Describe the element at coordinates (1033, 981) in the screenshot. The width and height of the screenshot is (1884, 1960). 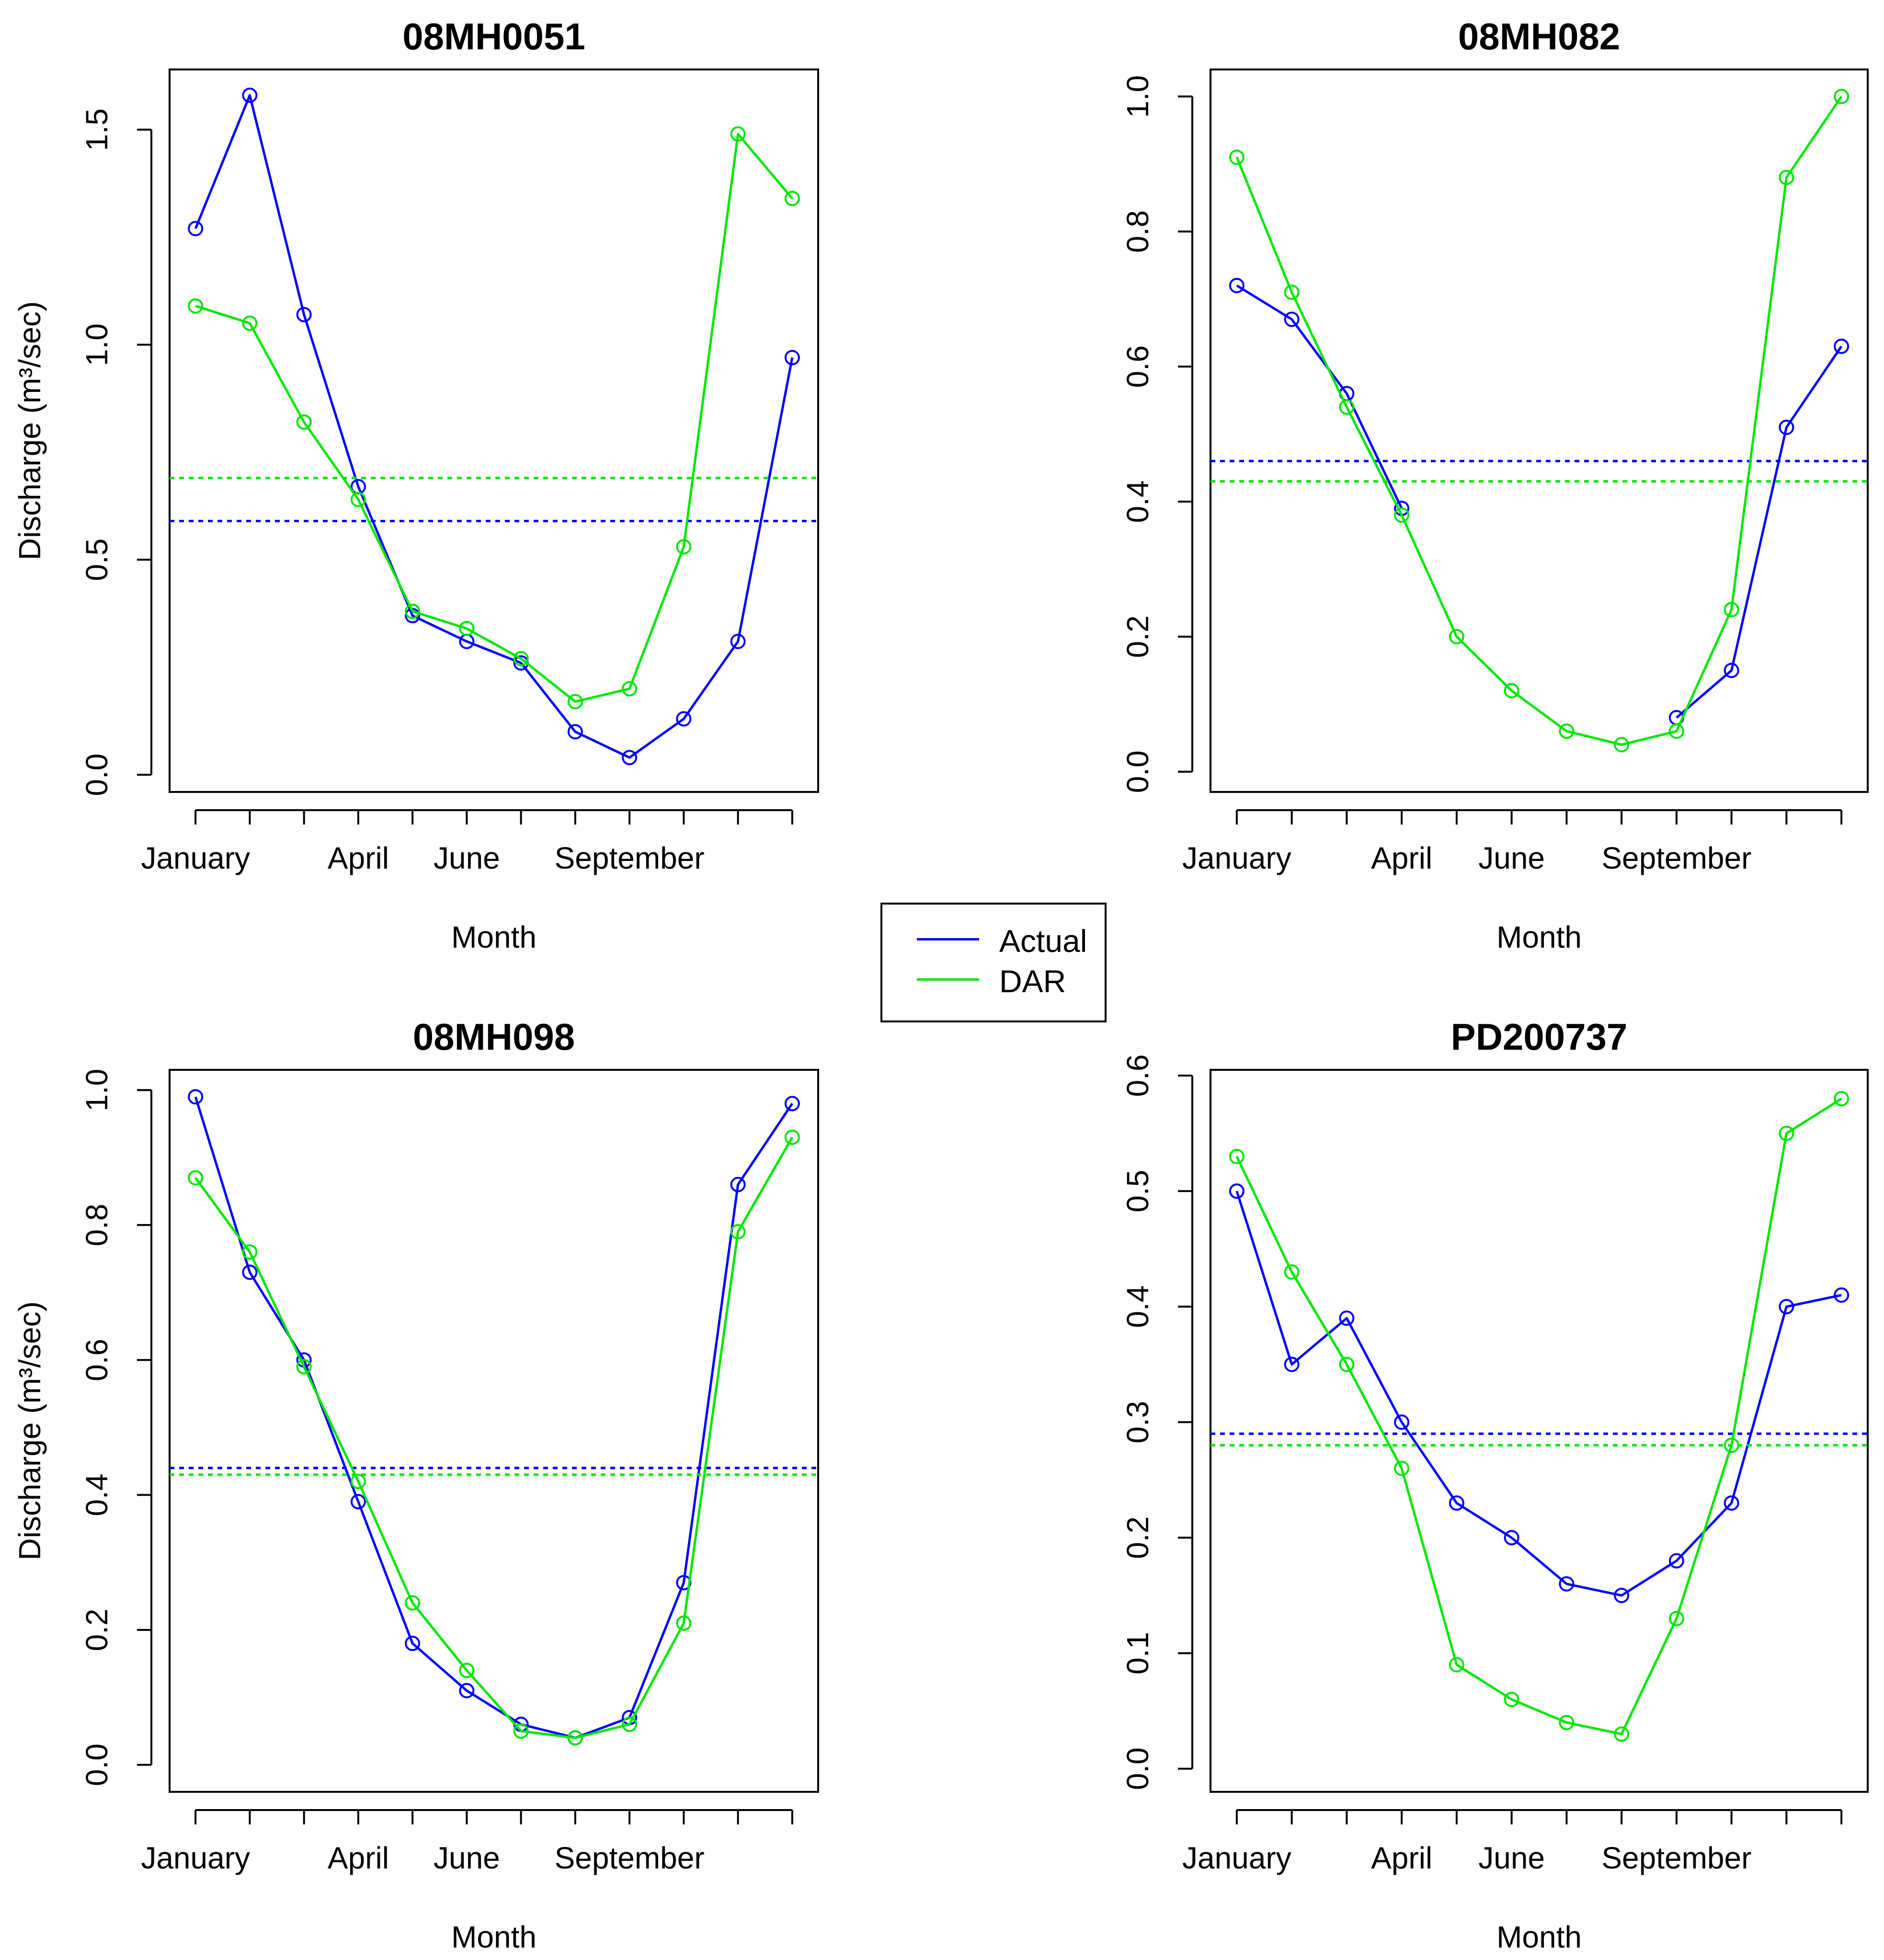
I see `legend-label-dar: DAR` at that location.